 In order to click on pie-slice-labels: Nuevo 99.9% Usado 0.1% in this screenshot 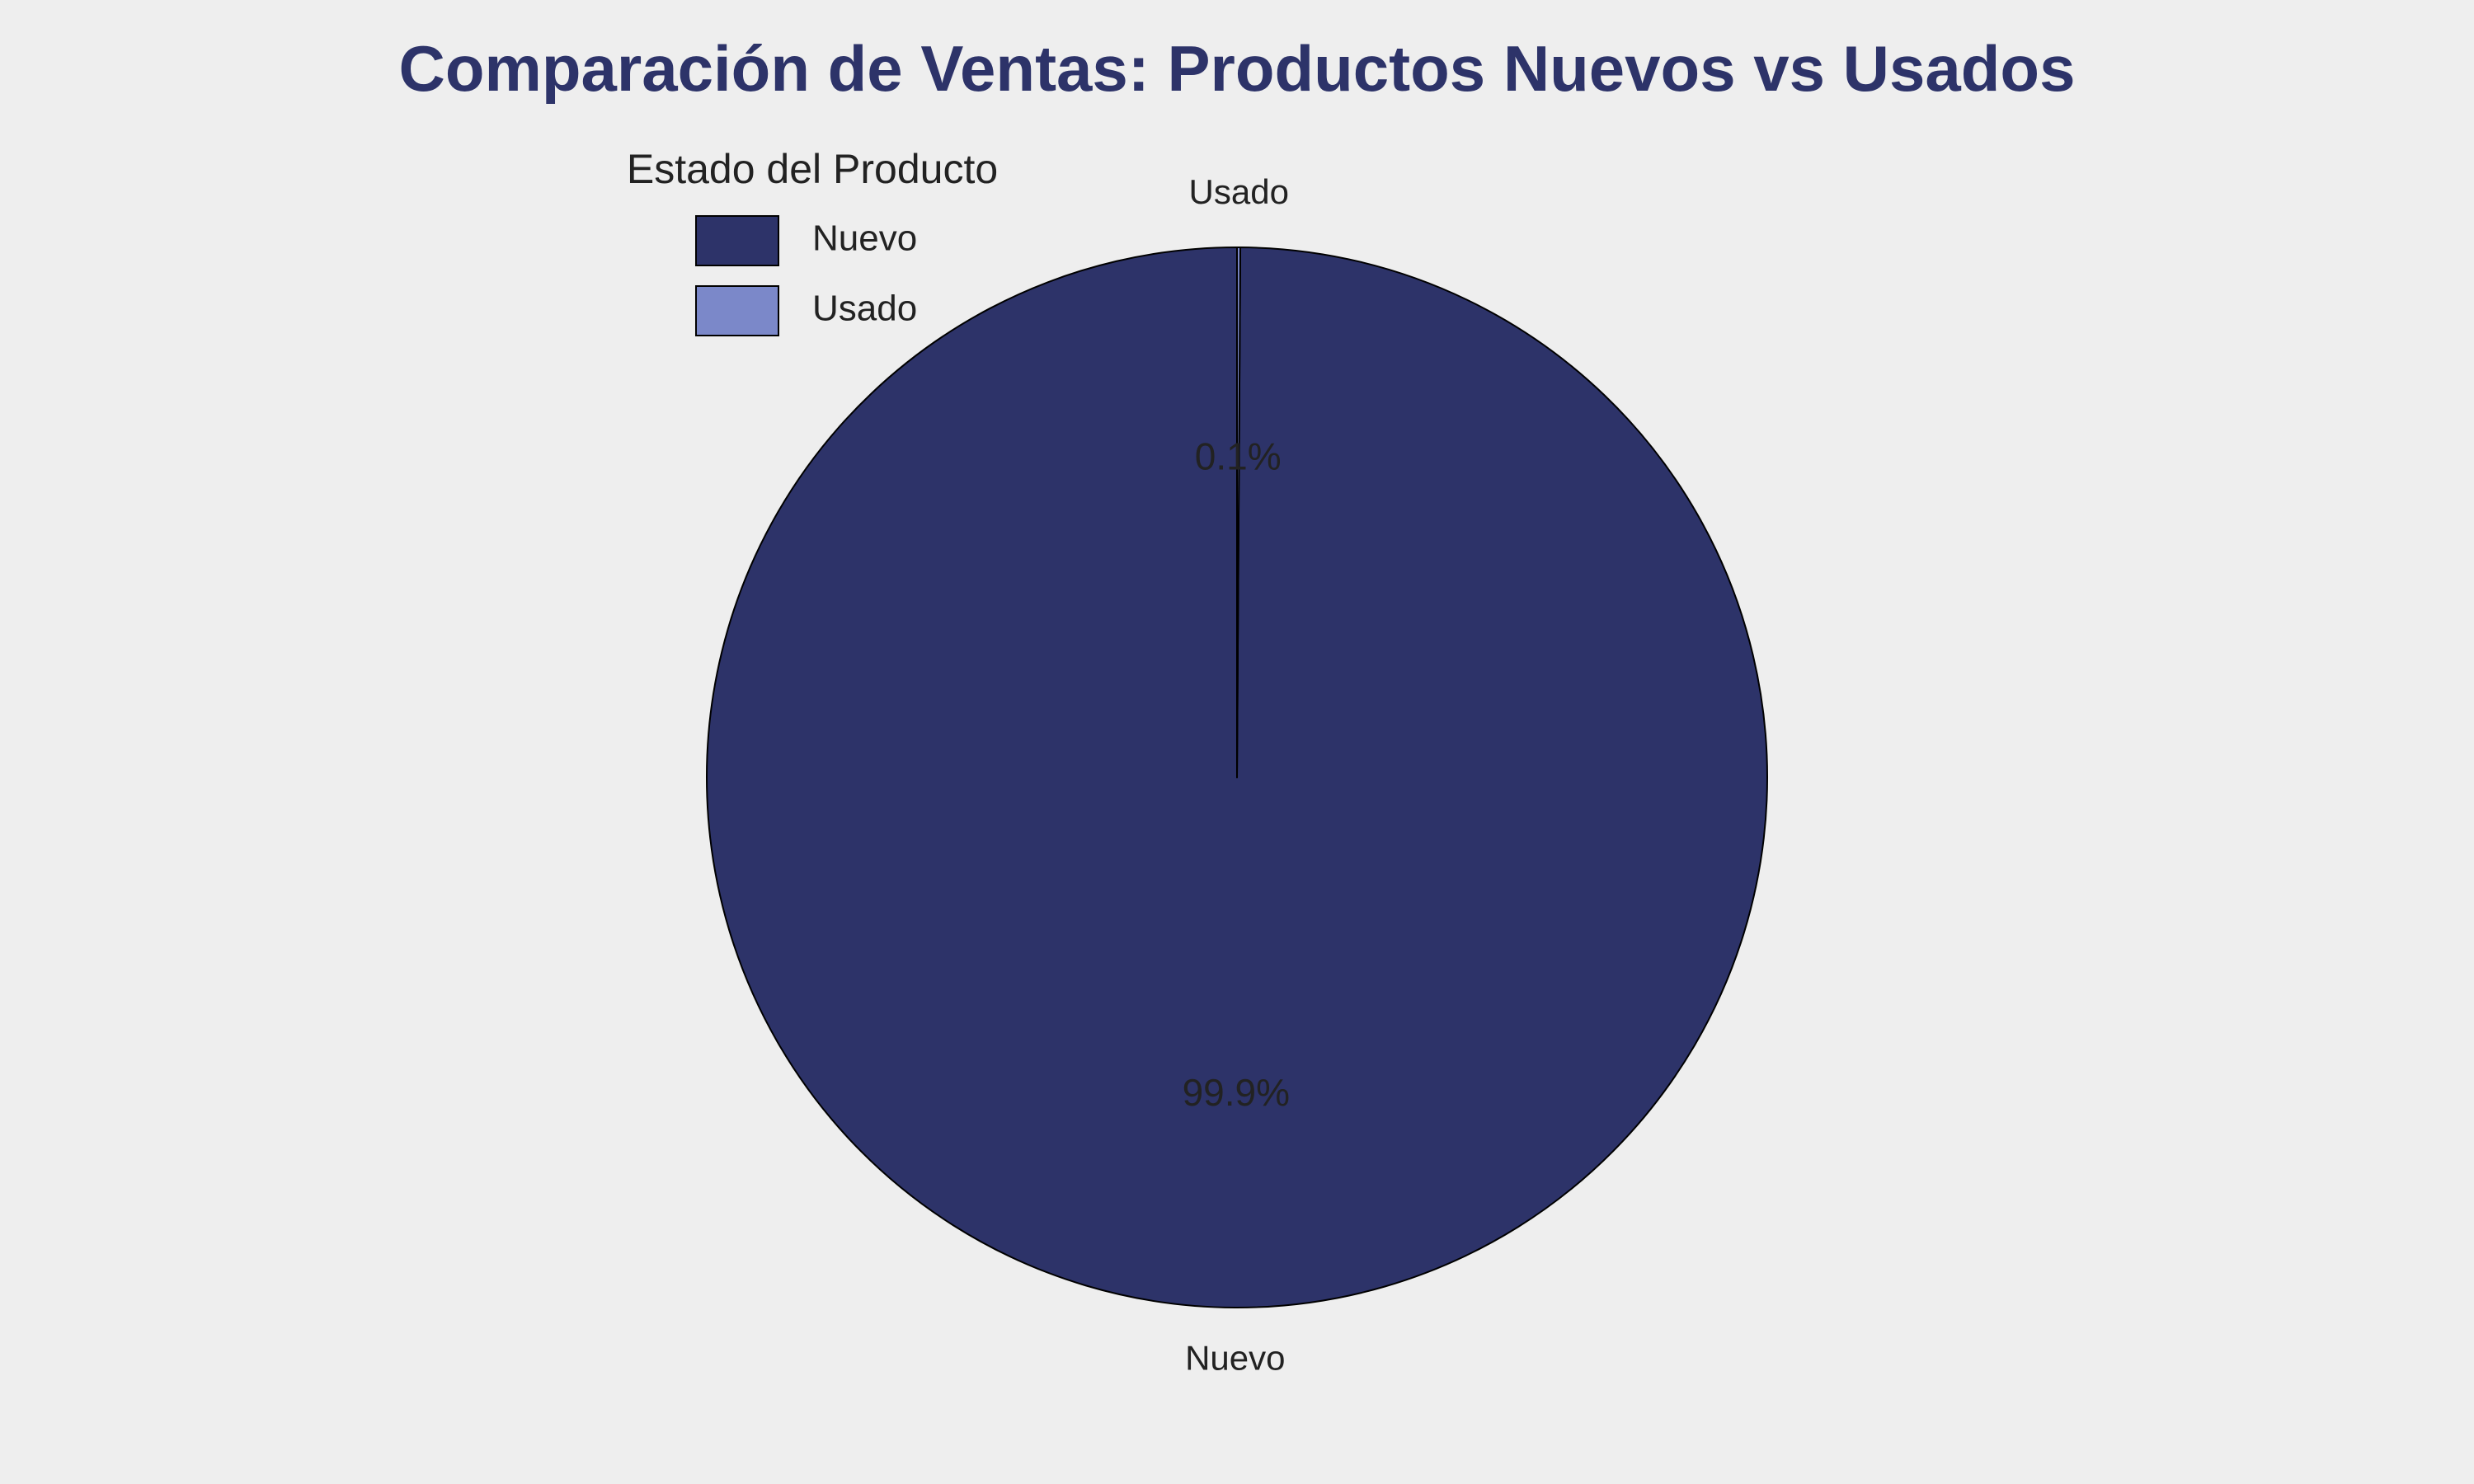, I will do `click(1236, 775)`.